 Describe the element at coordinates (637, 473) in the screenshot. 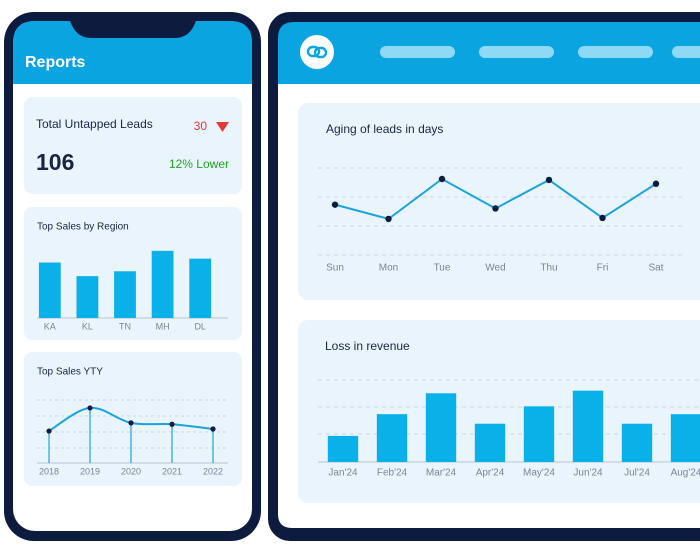

I see `x-tick-label: Jul'24` at that location.